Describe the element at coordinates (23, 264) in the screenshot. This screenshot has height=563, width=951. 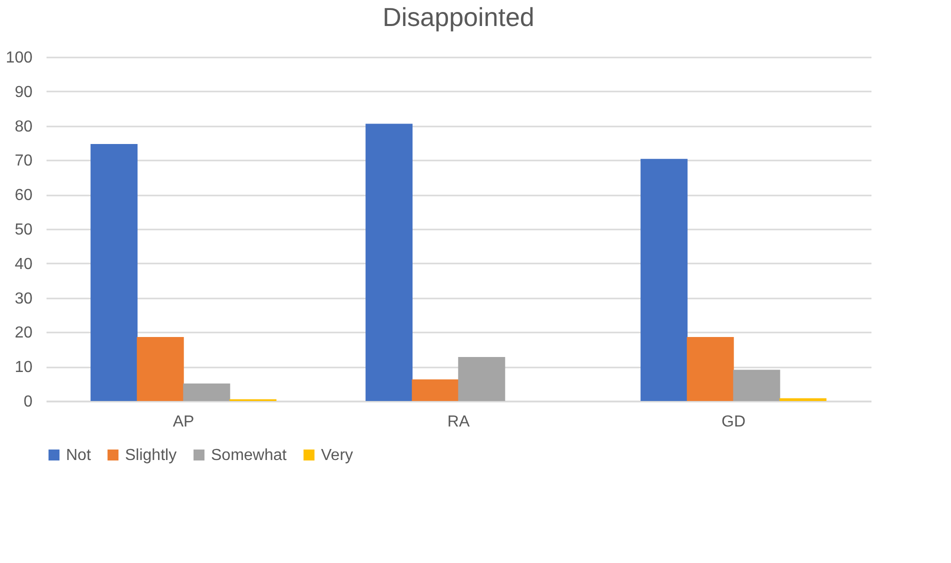
I see `y-tick-label: 40` at that location.